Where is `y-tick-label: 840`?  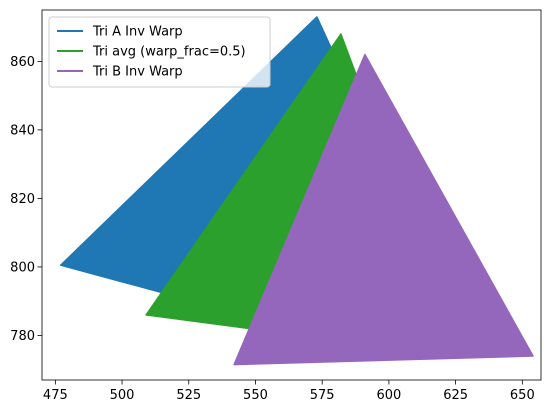
y-tick-label: 840 is located at coordinates (22, 130).